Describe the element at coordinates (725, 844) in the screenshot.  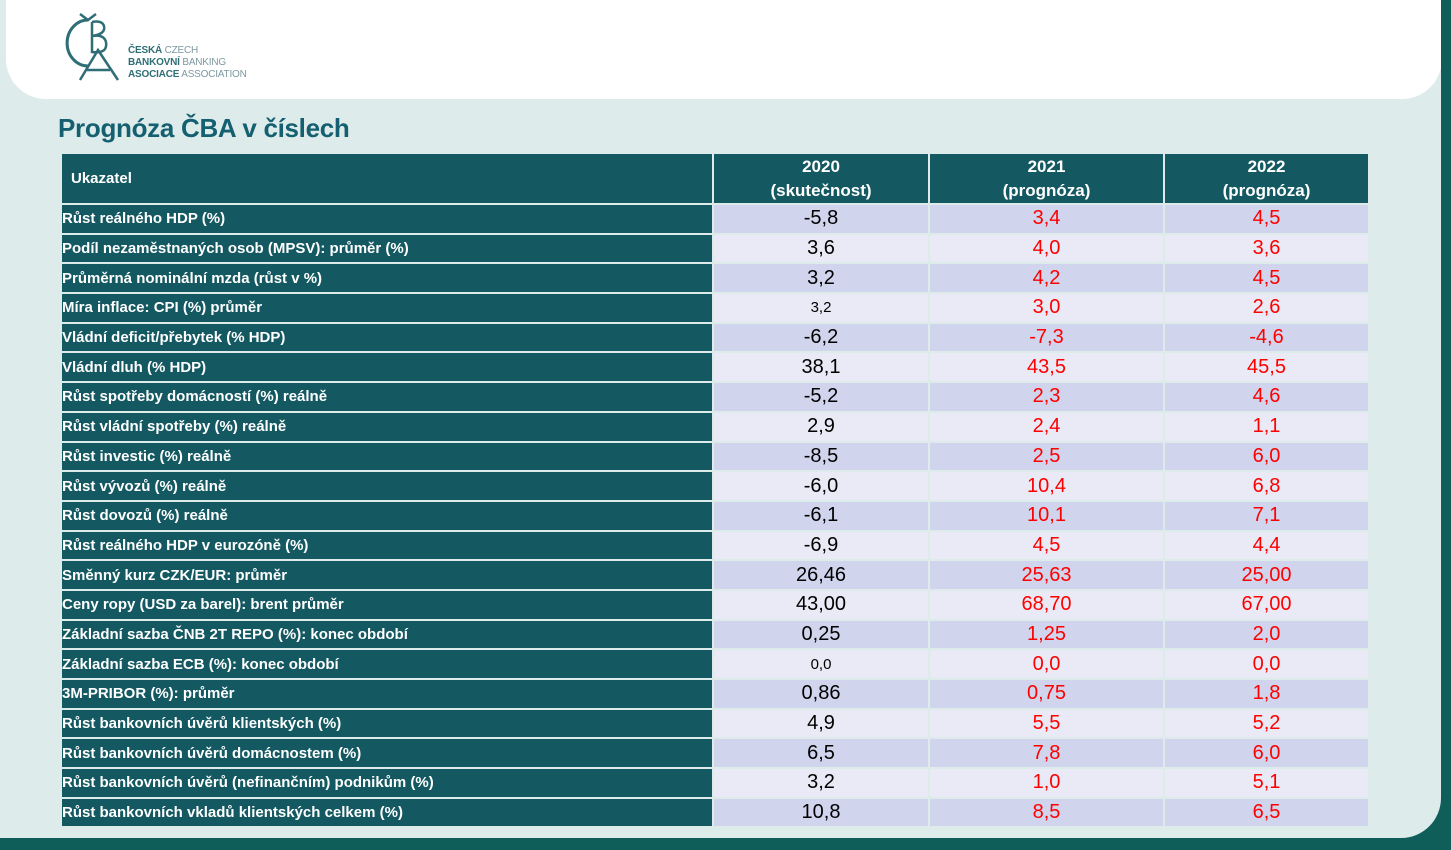
I see `bottom-border` at that location.